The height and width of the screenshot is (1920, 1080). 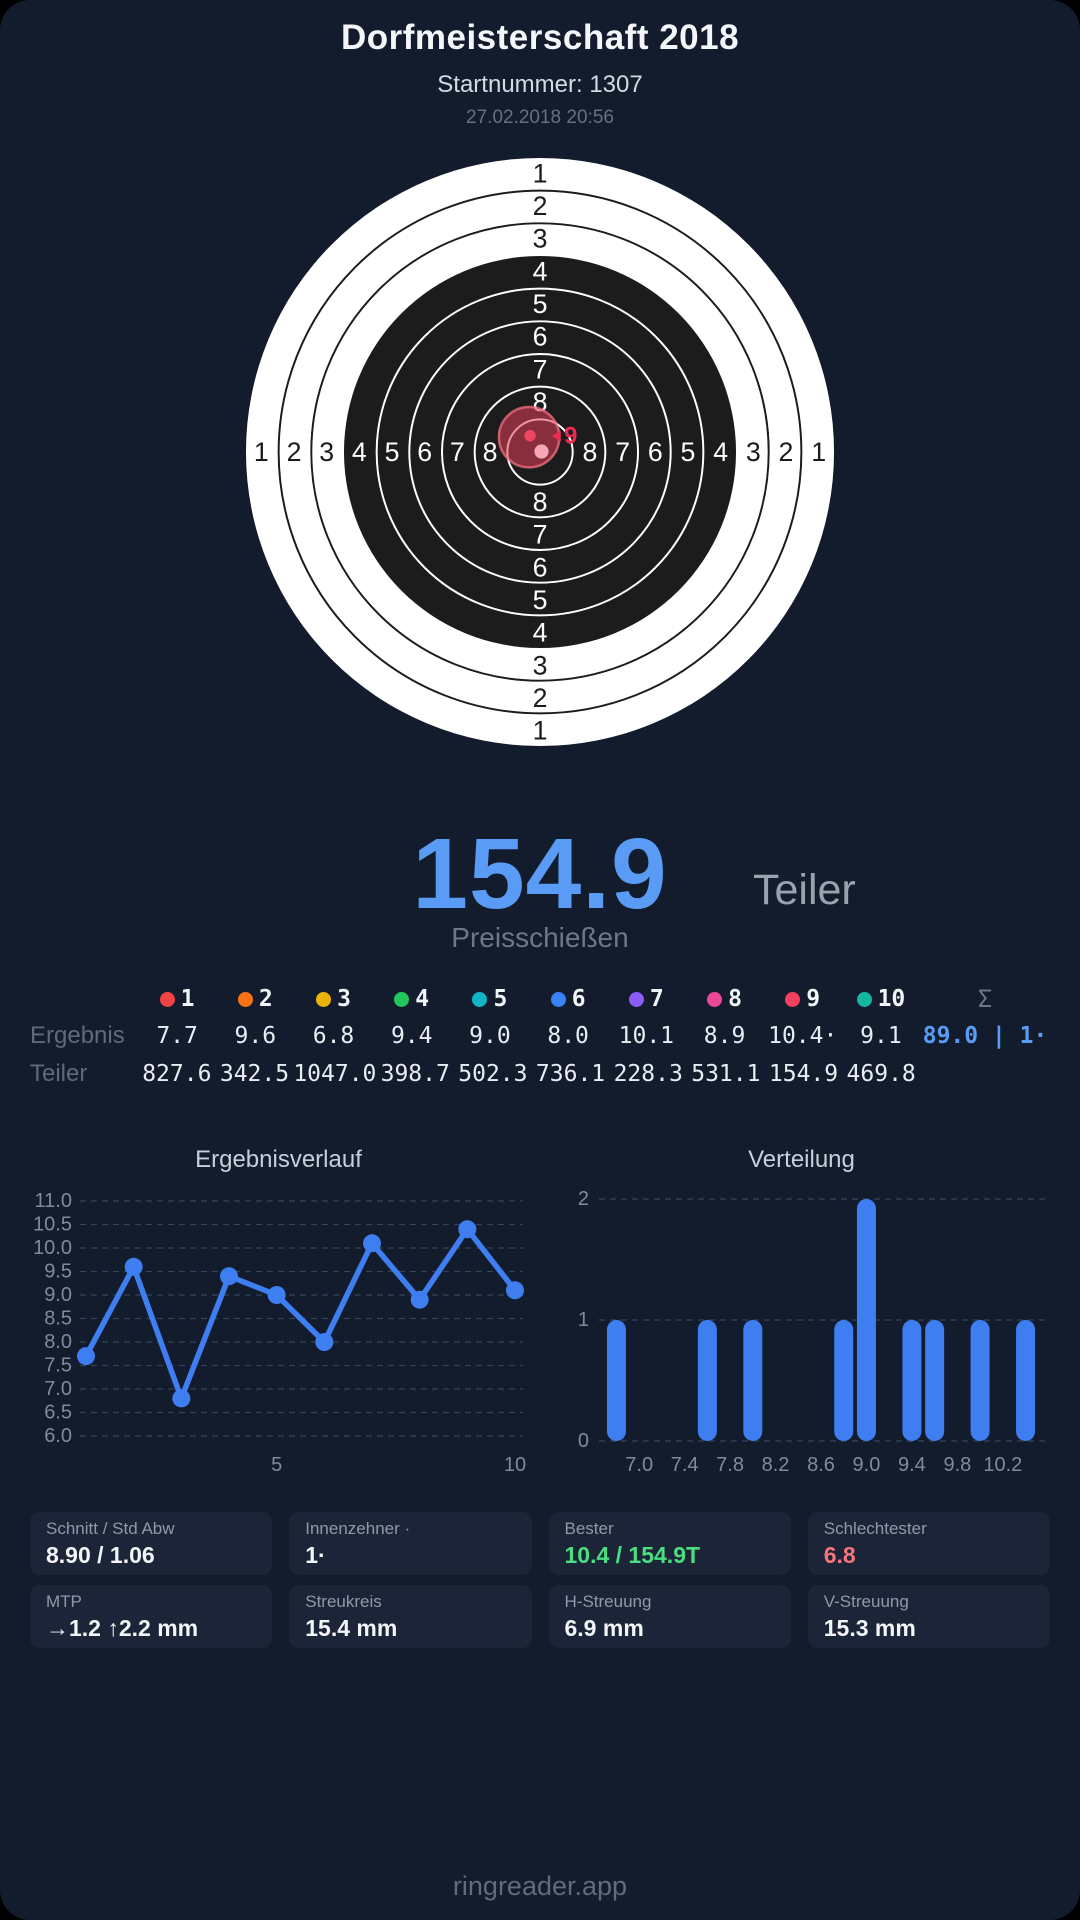 I want to click on shot-column-header: 3, so click(x=333, y=999).